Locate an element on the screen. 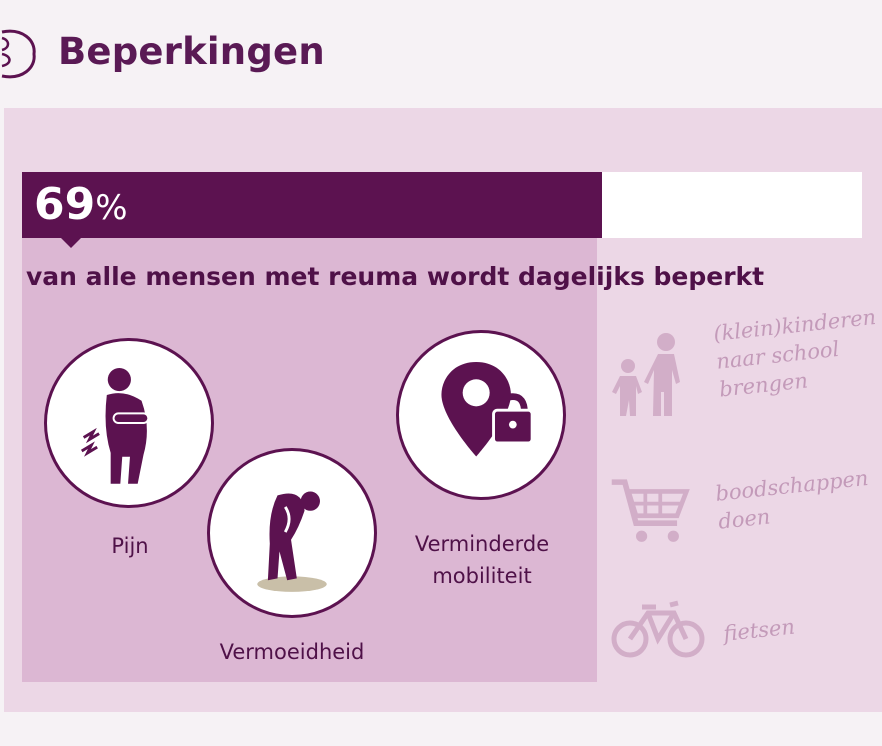  percent-value: 69% is located at coordinates (81, 206).